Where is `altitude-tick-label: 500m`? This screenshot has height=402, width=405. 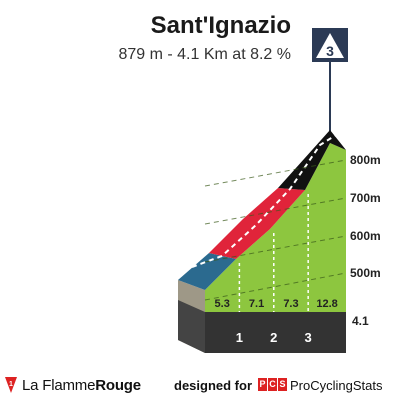
altitude-tick-label: 500m is located at coordinates (365, 273).